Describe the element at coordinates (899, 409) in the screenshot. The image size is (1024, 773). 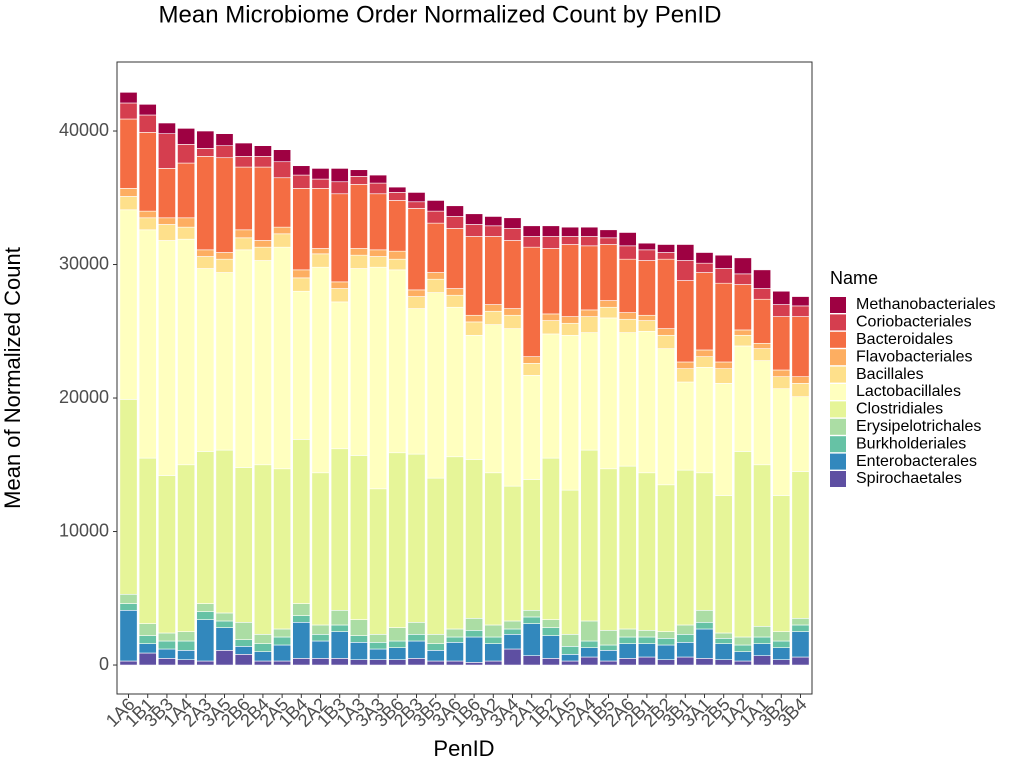
I see `legend-label: Clostridiales` at that location.